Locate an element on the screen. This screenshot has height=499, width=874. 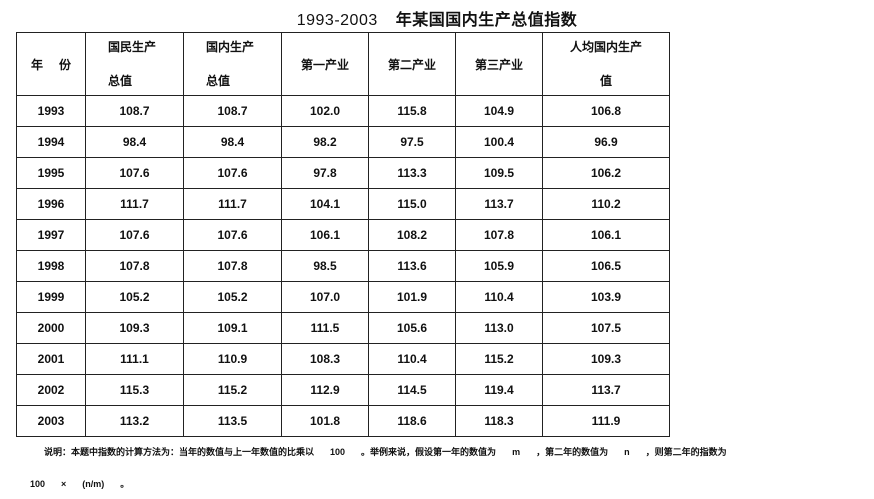
table-cell: 115.8 is located at coordinates (412, 111).